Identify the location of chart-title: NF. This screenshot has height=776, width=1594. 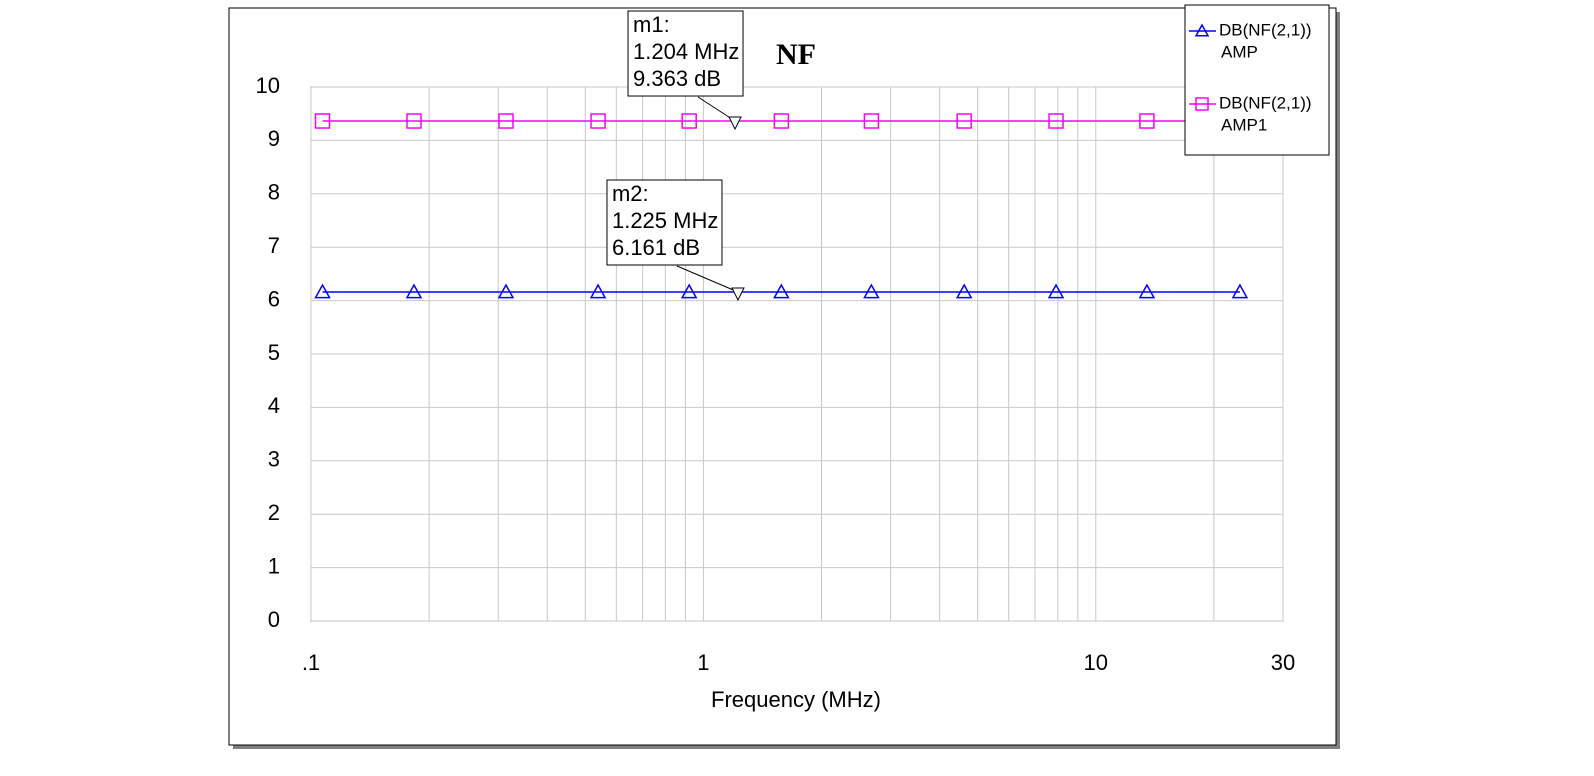
(796, 54).